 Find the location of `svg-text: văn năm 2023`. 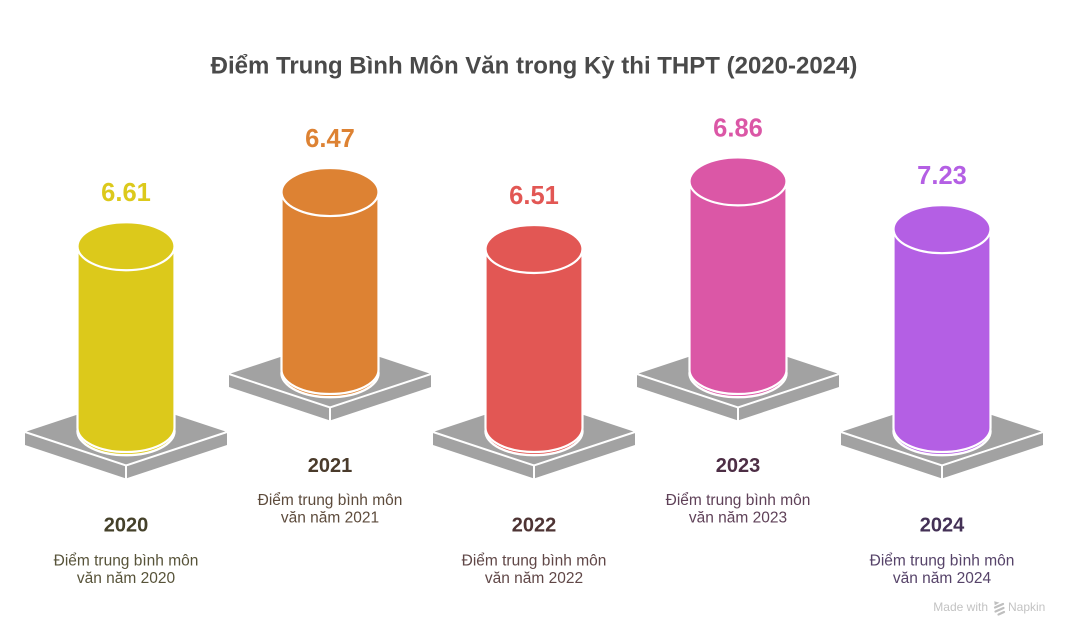

svg-text: văn năm 2023 is located at coordinates (738, 517).